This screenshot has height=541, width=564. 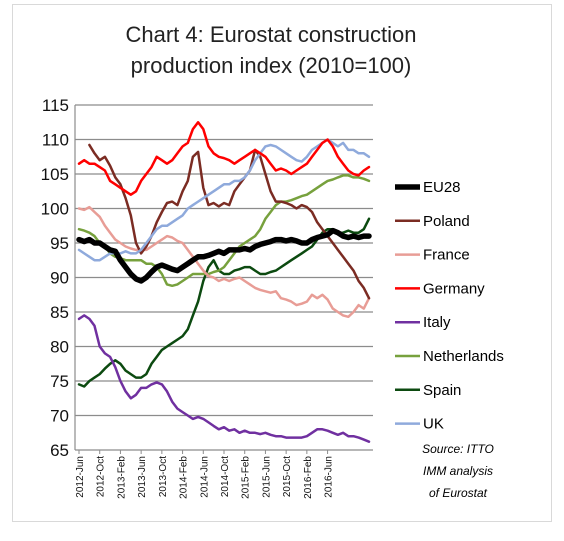 What do you see at coordinates (163, 476) in the screenshot?
I see `x-tick-label-2013-Oct: 2013-Oct` at bounding box center [163, 476].